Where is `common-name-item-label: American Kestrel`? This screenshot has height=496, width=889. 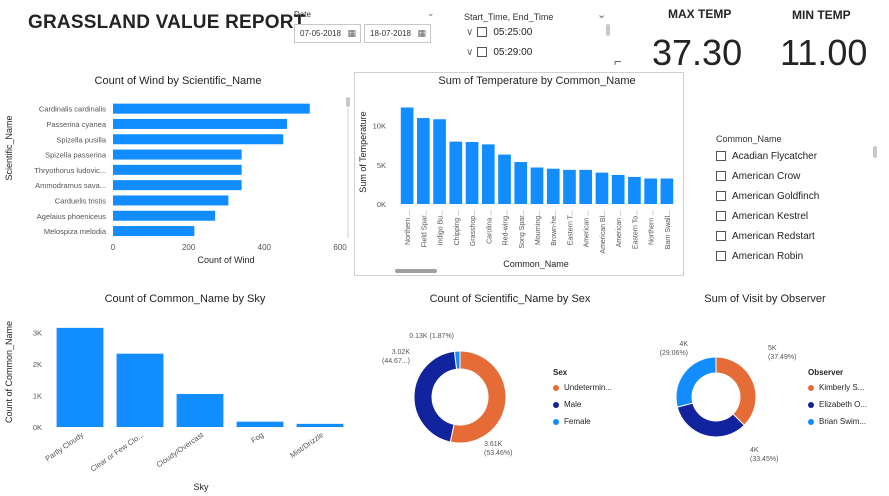
common-name-item-label: American Kestrel is located at coordinates (770, 216).